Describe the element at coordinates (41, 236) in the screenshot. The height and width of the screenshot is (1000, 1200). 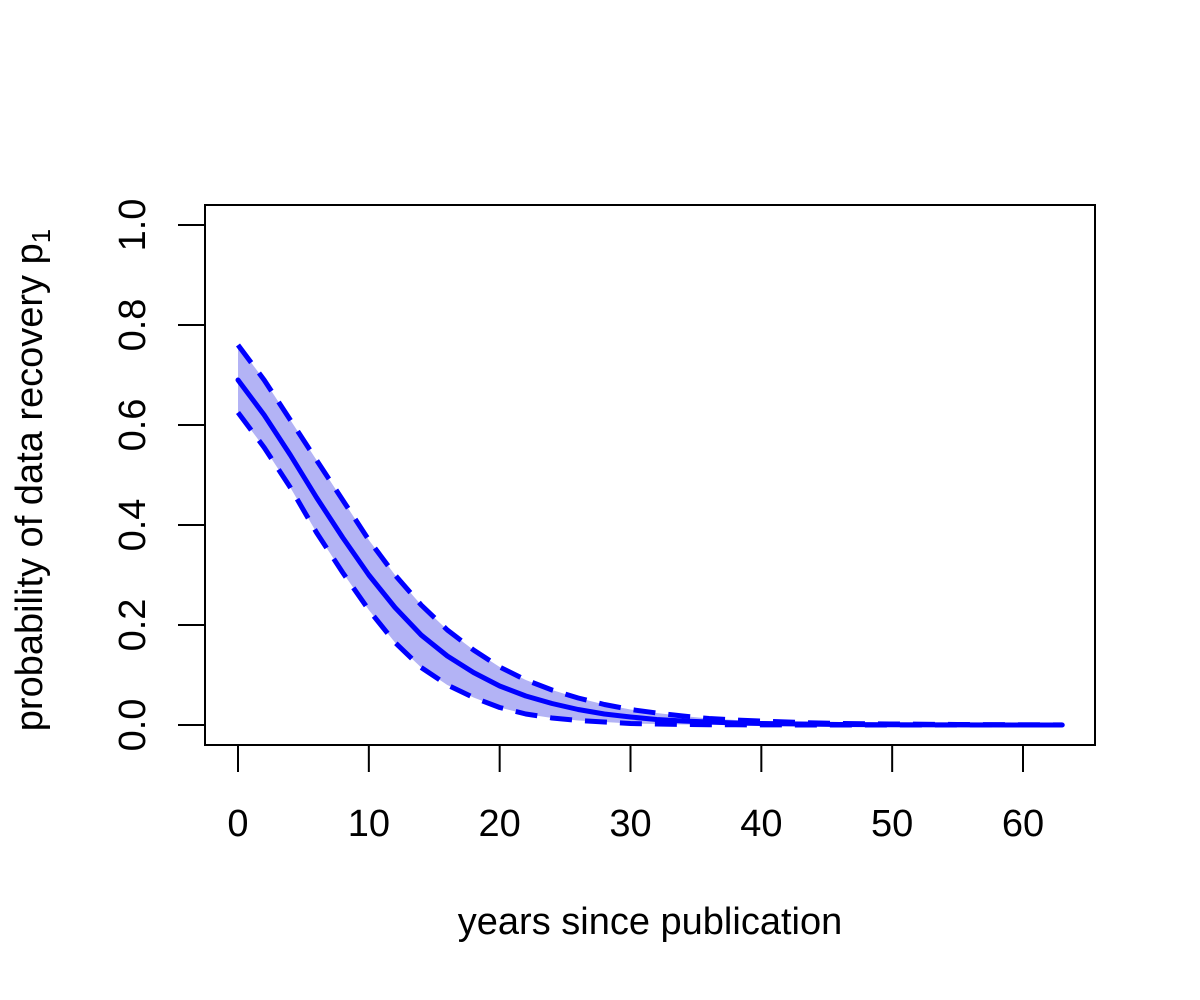
I see `y-axis-title-subscript: 1` at that location.